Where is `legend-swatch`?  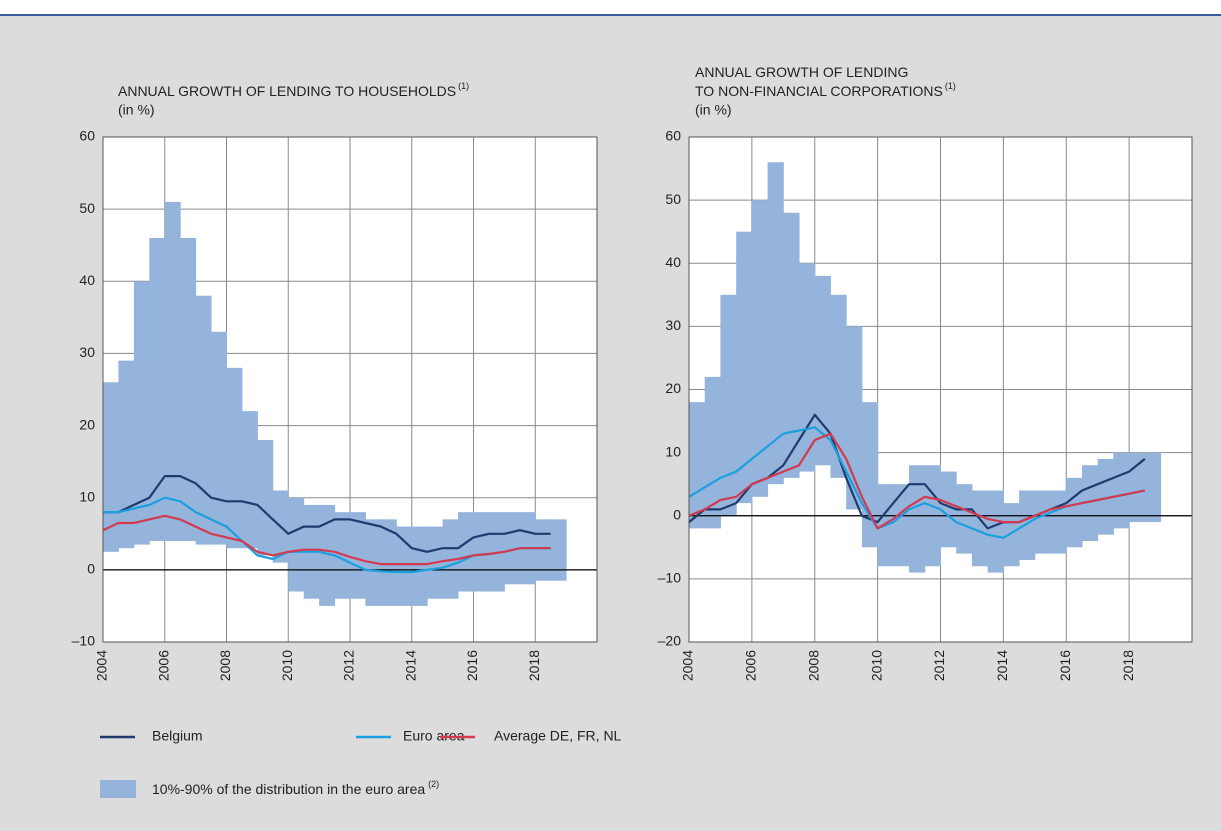 legend-swatch is located at coordinates (118, 789).